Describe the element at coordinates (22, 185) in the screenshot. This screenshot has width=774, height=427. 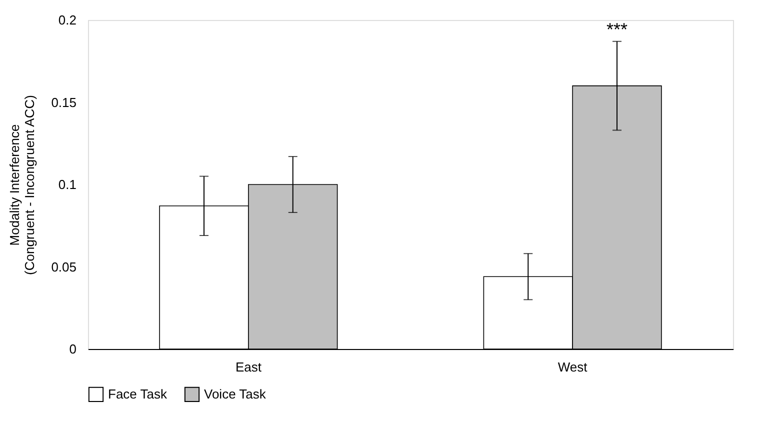
I see `y-axis-title: Modality Interference (Congruent - Incongruent ACC)` at that location.